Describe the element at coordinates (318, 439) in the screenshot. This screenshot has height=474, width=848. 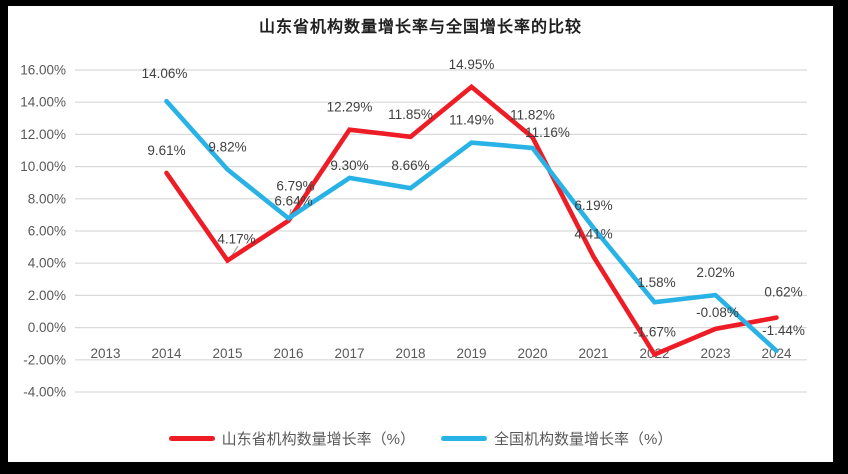
I see `legend-label-shandong: 山东省机构数量增长率（%）` at that location.